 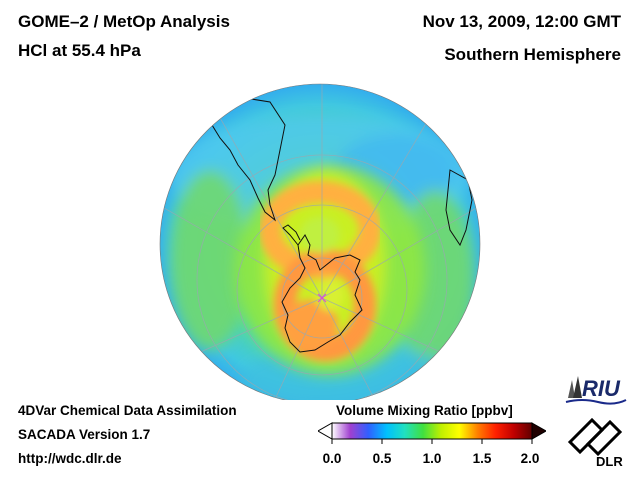 I want to click on map-title: GOME–2 / MetOp Analysis, so click(x=124, y=21).